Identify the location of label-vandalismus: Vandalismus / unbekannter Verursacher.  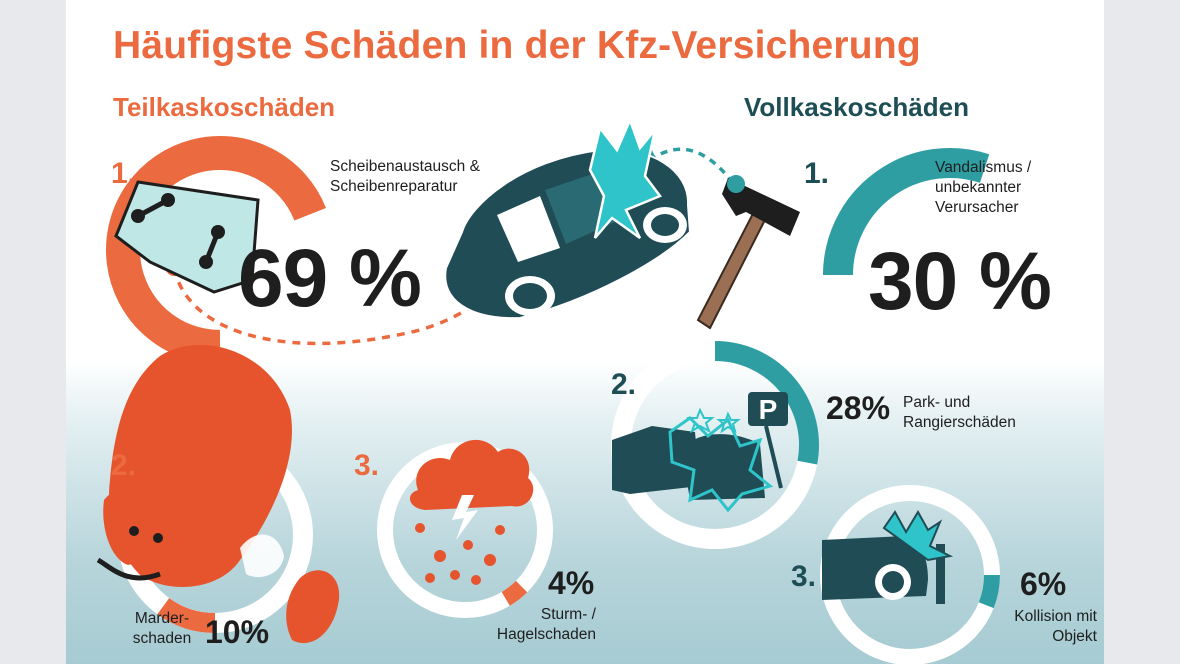
(983, 187).